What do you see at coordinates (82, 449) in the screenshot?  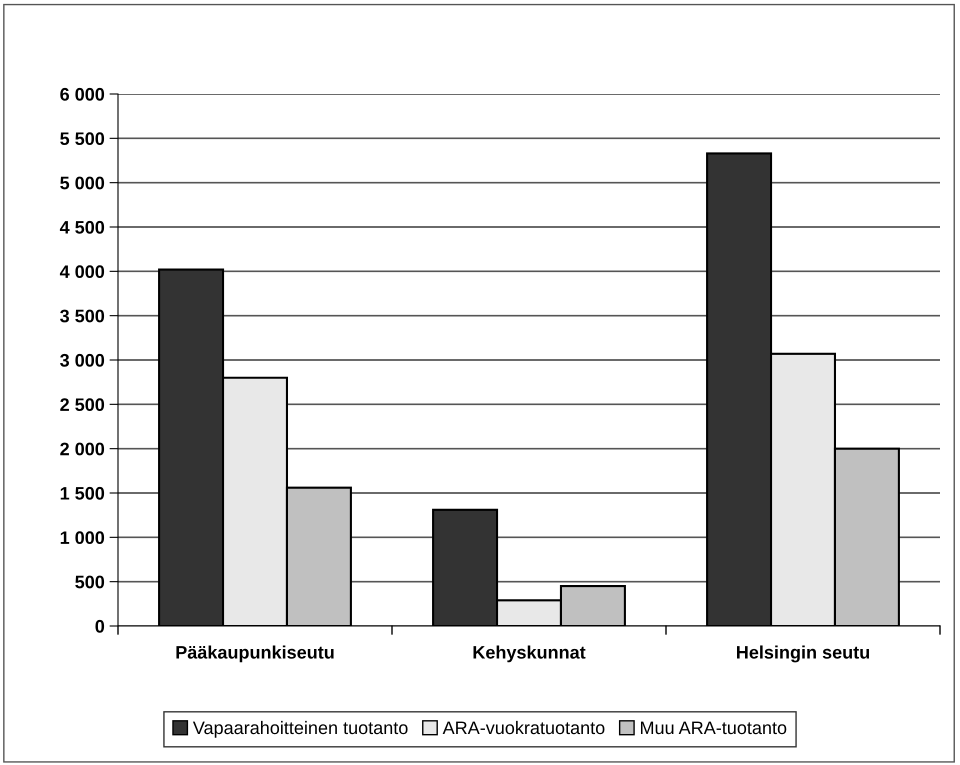 I see `y-tick-label: 2 000` at bounding box center [82, 449].